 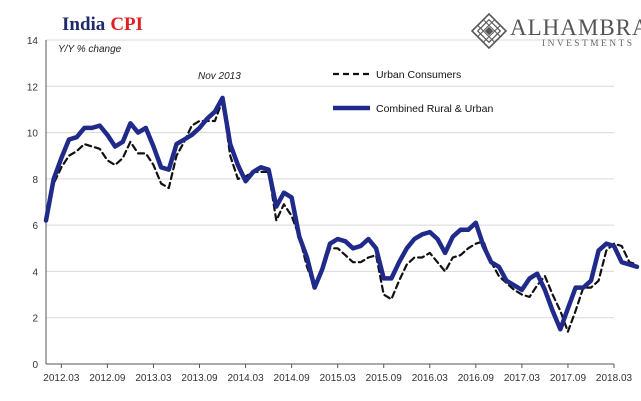 I want to click on x-tick-label-2012.03: 2012.03, so click(x=61, y=378).